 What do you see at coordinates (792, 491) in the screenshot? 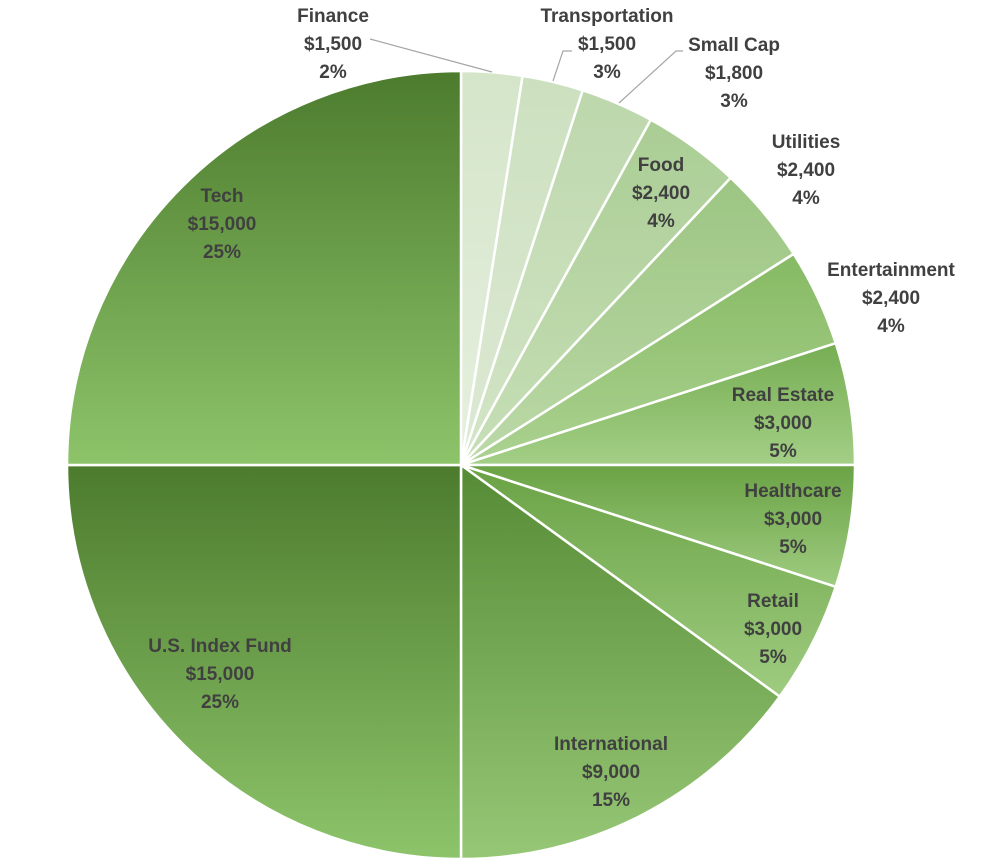
I see `label-name: Healthcare` at bounding box center [792, 491].